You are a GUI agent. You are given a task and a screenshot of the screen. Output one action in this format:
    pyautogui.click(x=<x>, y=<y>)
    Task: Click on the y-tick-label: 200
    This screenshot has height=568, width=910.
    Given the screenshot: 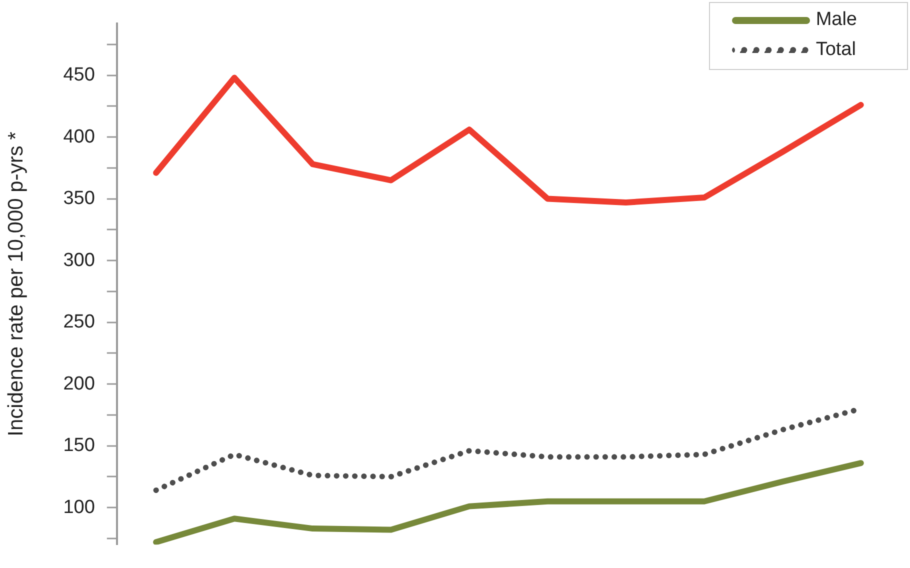 What is the action you would take?
    pyautogui.click(x=79, y=383)
    